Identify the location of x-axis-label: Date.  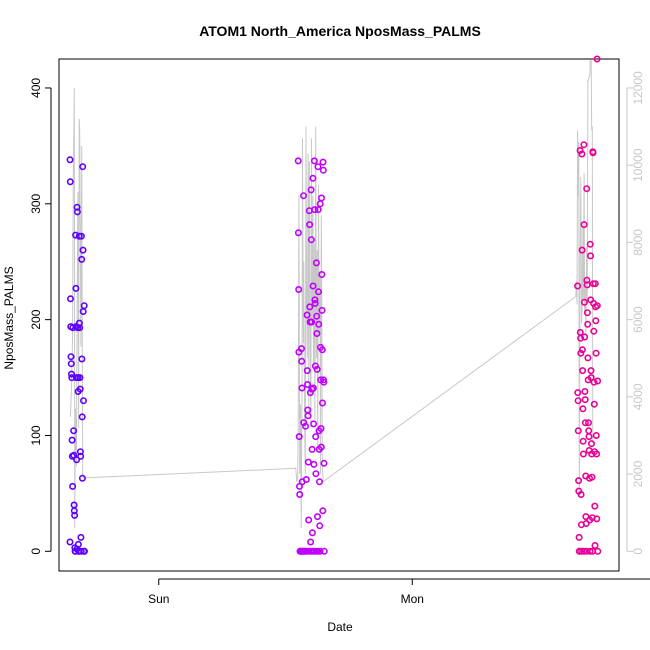
(340, 627).